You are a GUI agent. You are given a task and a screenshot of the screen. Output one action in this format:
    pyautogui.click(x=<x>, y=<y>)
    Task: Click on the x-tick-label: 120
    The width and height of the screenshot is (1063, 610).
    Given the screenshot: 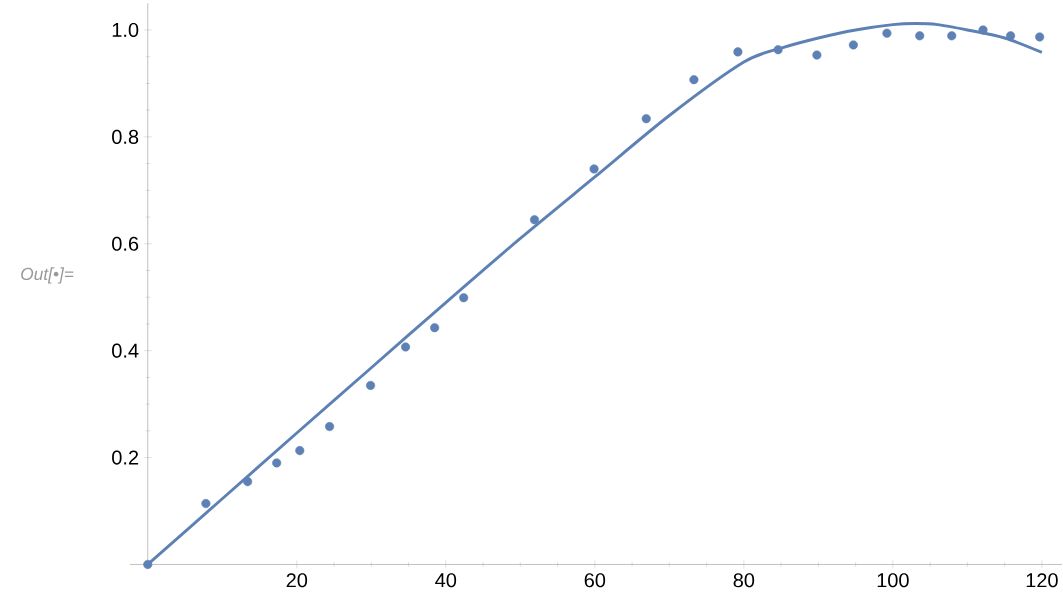 What is the action you would take?
    pyautogui.click(x=1042, y=580)
    